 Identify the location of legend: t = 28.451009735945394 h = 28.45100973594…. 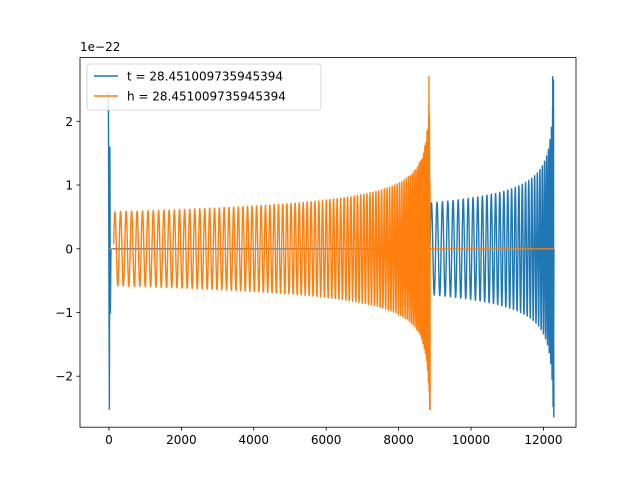
(204, 87).